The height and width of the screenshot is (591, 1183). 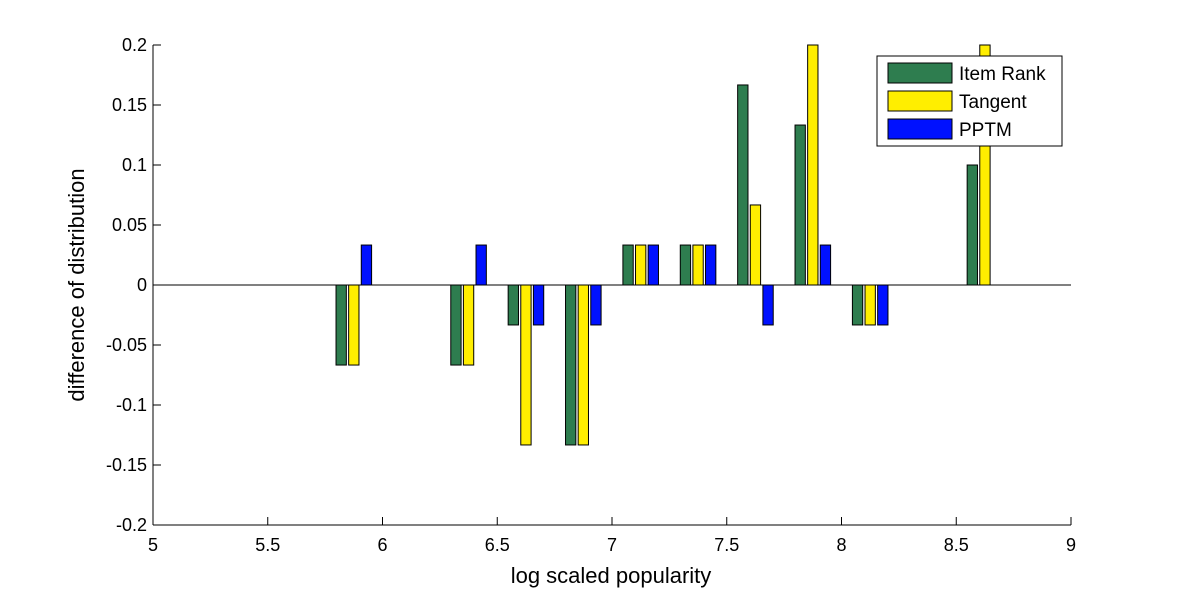 I want to click on legend: Item Rank Tangent PPTM, so click(x=969, y=101).